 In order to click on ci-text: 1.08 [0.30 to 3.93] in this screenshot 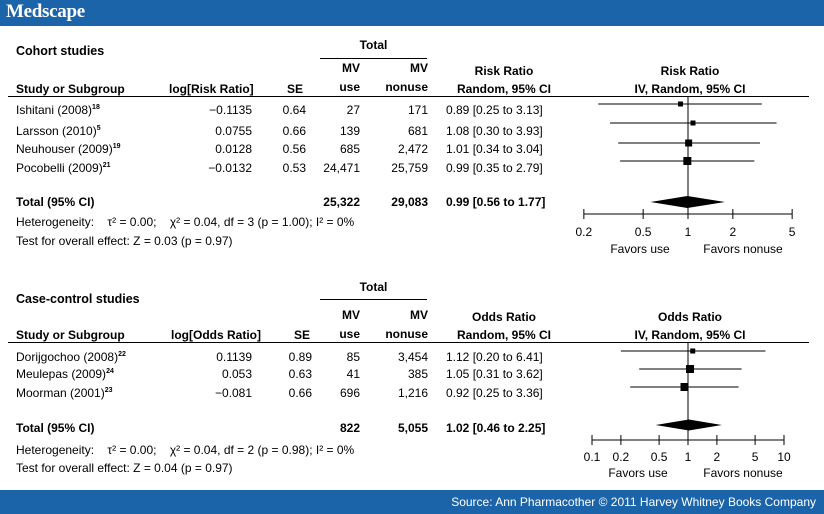, I will do `click(494, 131)`.